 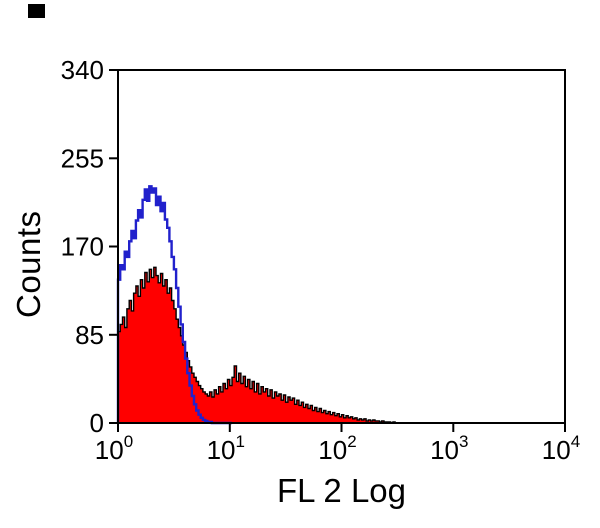 What do you see at coordinates (341, 490) in the screenshot?
I see `x-axis-title: FL 2 Log` at bounding box center [341, 490].